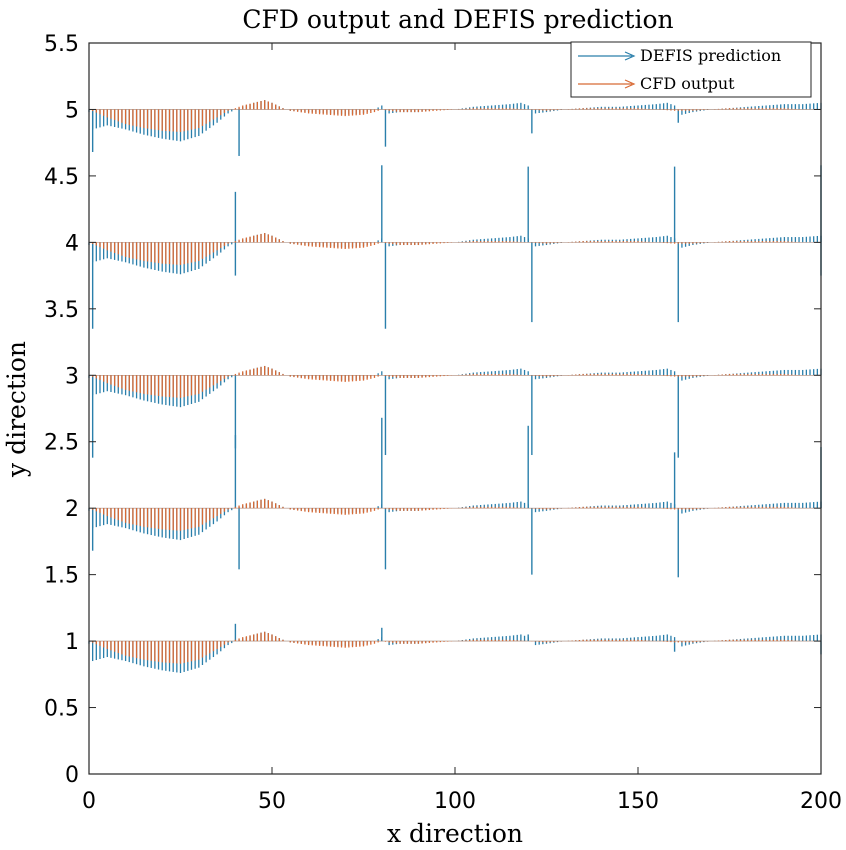 The height and width of the screenshot is (850, 846). Describe the element at coordinates (630, 56) in the screenshot. I see `legend-arrowhead-defis` at that location.